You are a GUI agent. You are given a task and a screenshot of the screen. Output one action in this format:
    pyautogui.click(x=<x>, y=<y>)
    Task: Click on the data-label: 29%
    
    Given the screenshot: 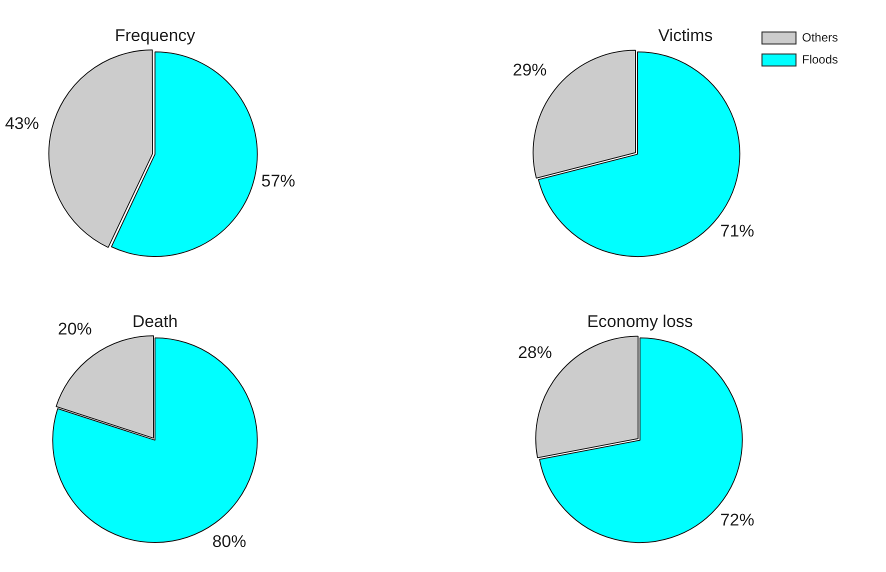 What is the action you would take?
    pyautogui.click(x=529, y=70)
    